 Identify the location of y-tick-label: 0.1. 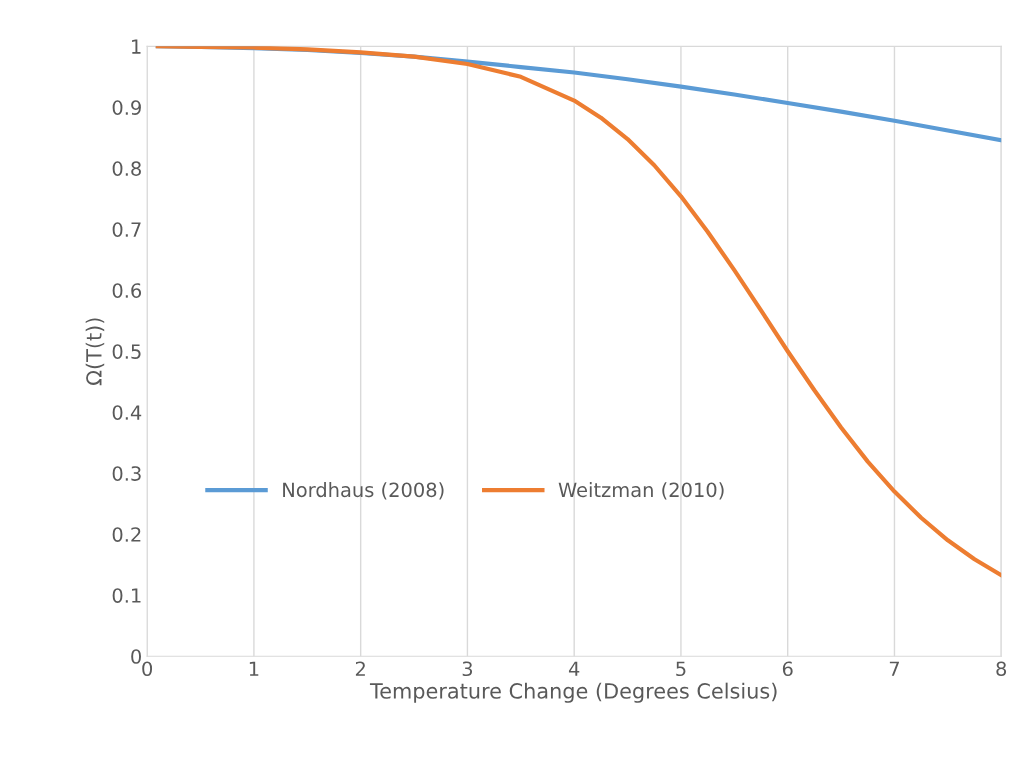
(126, 595).